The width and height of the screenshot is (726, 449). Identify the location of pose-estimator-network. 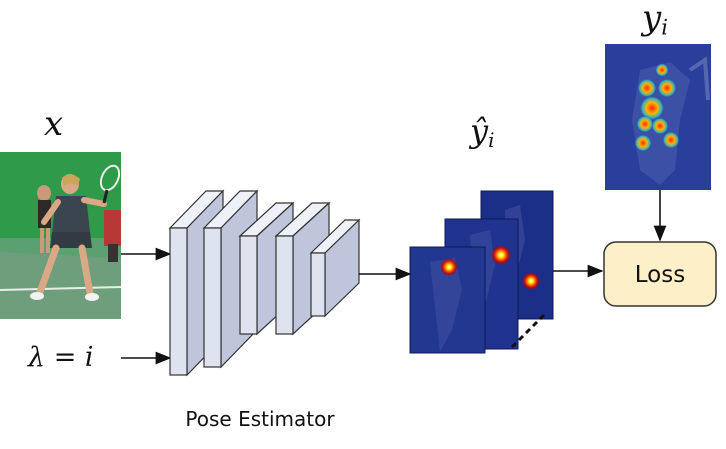
(264, 283).